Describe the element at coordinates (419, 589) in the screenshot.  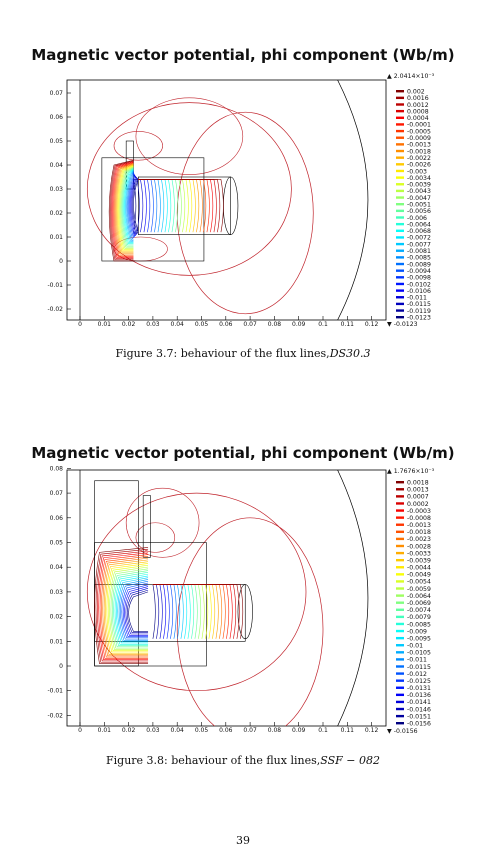
I see `colorbar-level-label: -0.0059` at that location.